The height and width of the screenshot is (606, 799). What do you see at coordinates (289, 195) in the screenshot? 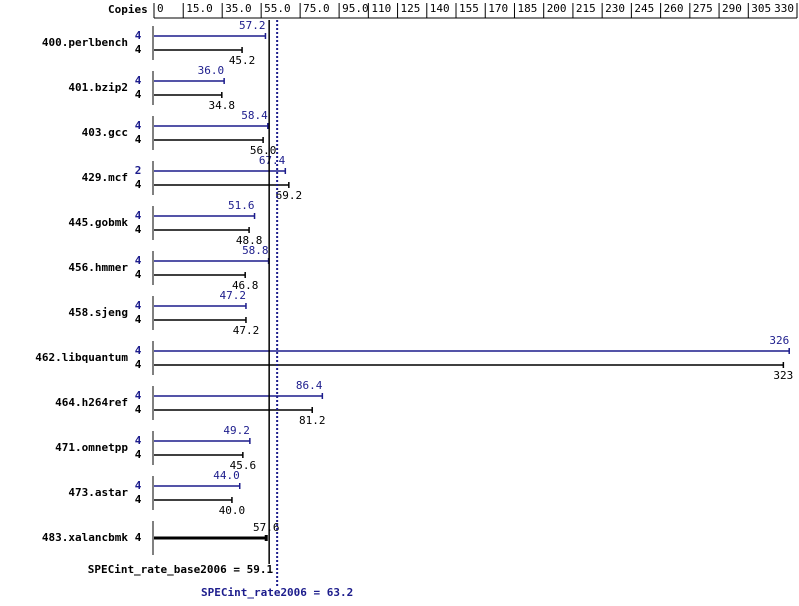
I see `value-label: 69.2` at bounding box center [289, 195].